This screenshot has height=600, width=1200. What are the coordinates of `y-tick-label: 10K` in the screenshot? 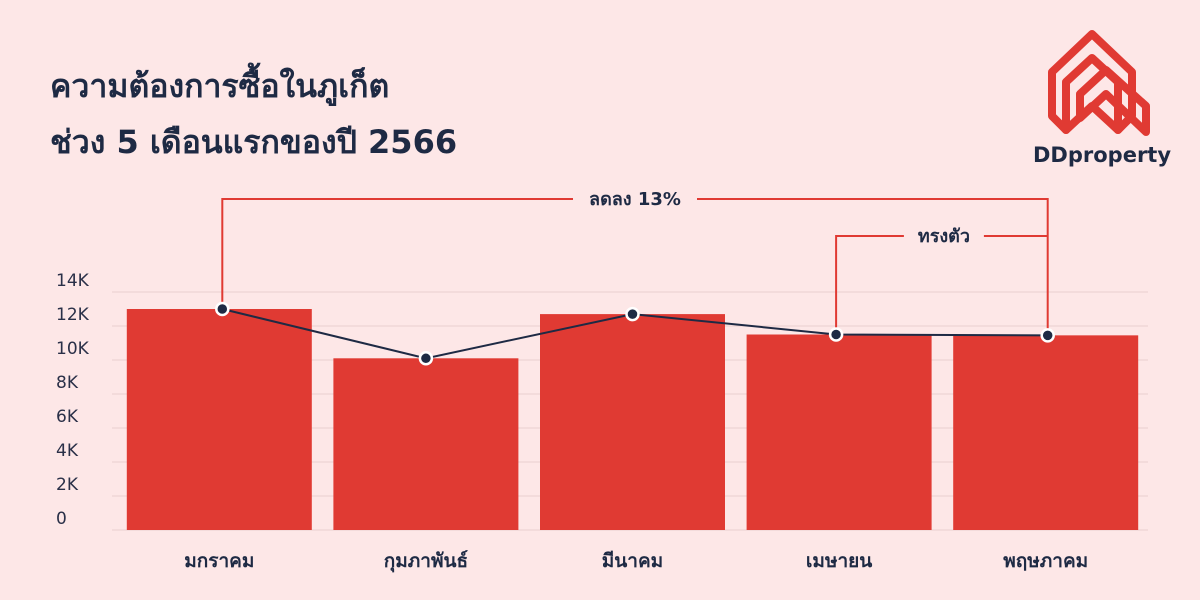 It's located at (73, 349).